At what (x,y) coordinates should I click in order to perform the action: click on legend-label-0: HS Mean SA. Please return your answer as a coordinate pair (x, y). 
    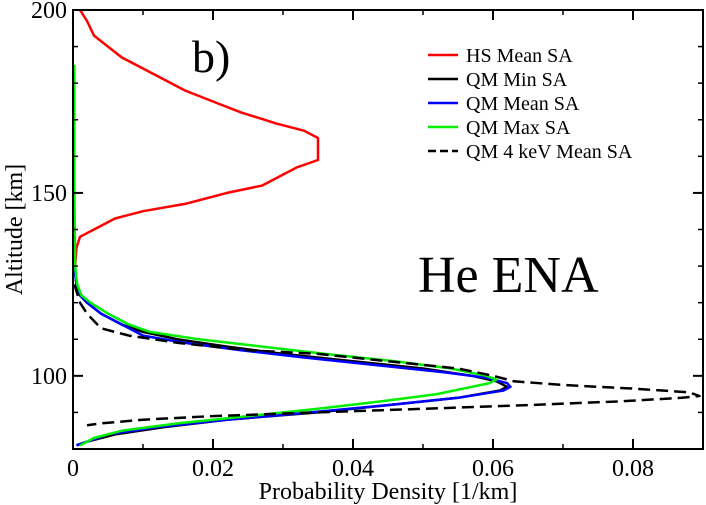
    Looking at the image, I should click on (519, 56).